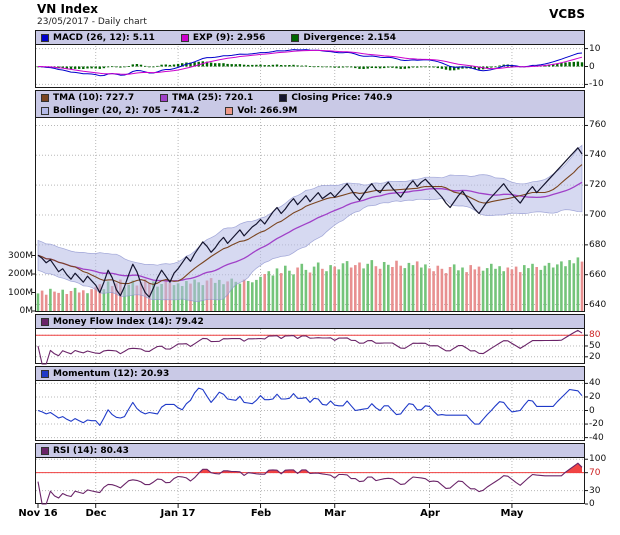 The image size is (620, 535). Describe the element at coordinates (45, 97) in the screenshot. I see `tma10-swatch-icon` at that location.